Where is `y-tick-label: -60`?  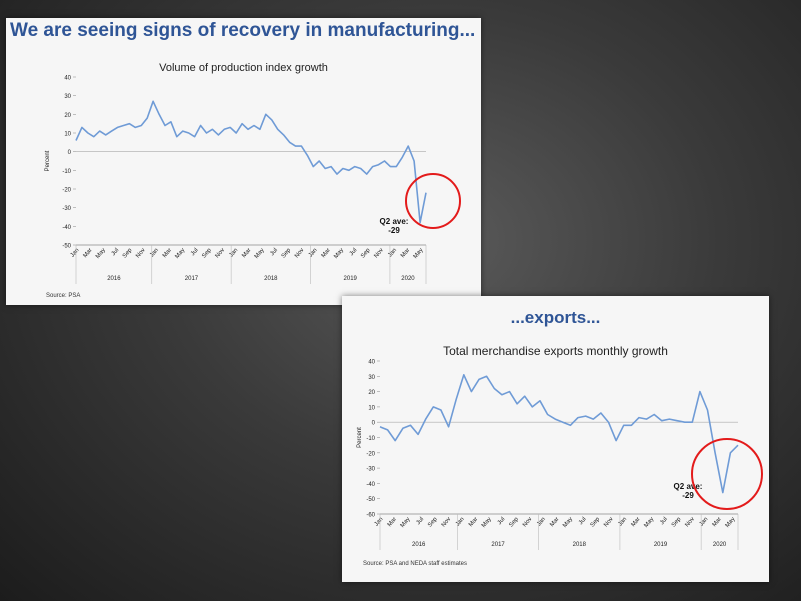 y-tick-label: -60 is located at coordinates (370, 516).